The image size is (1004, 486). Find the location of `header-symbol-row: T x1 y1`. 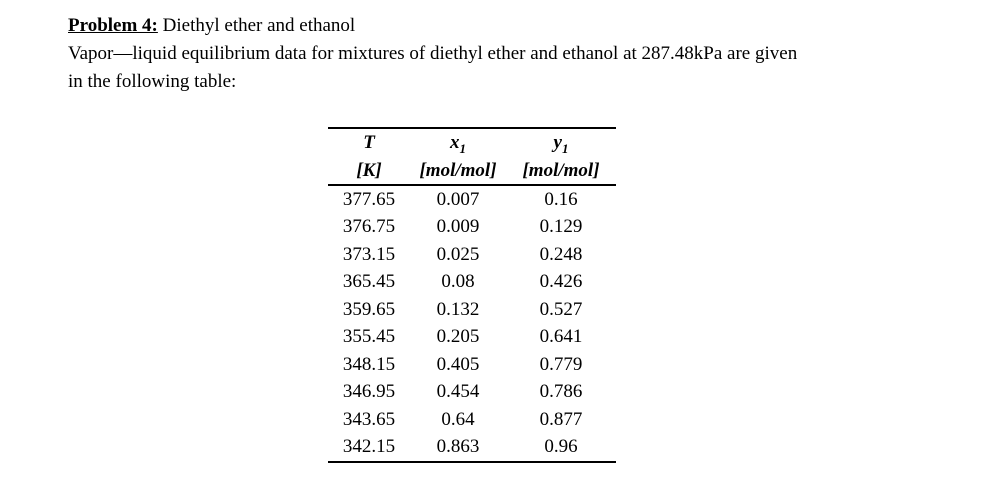

header-symbol-row: T x1 y1 is located at coordinates (472, 142).